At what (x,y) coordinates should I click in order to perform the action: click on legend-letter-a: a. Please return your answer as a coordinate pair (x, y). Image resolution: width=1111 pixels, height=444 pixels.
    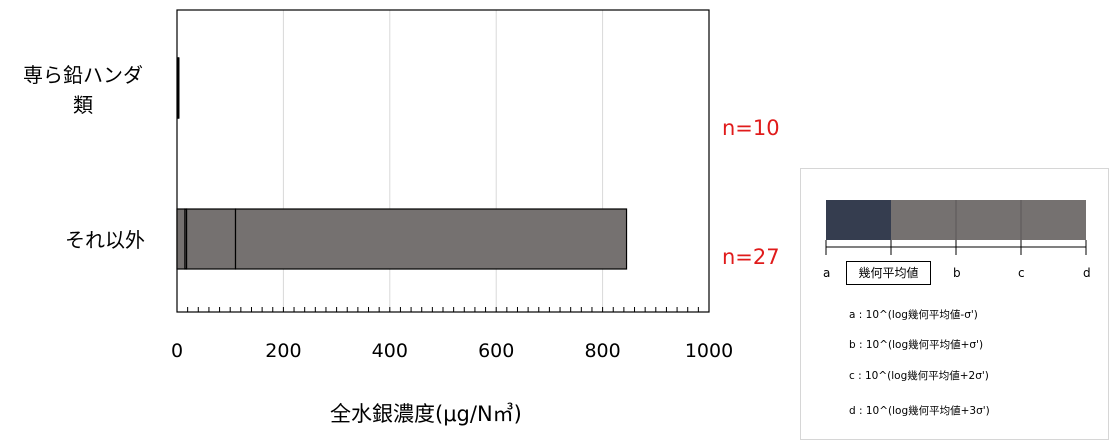
    Looking at the image, I should click on (827, 273).